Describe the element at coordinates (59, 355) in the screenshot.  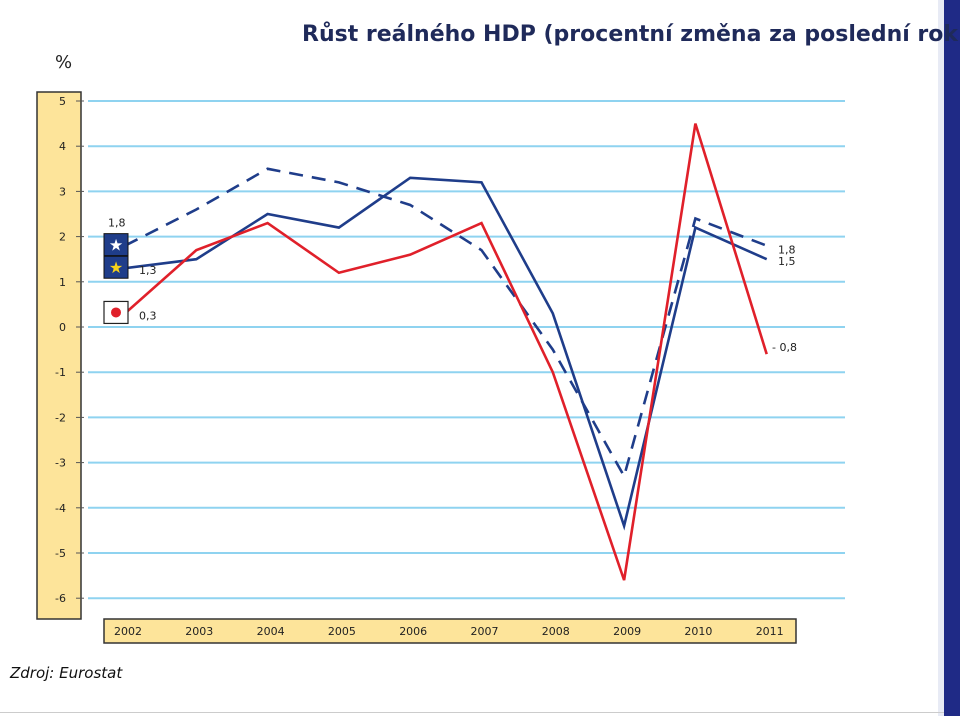
I see `y-axis-band` at that location.